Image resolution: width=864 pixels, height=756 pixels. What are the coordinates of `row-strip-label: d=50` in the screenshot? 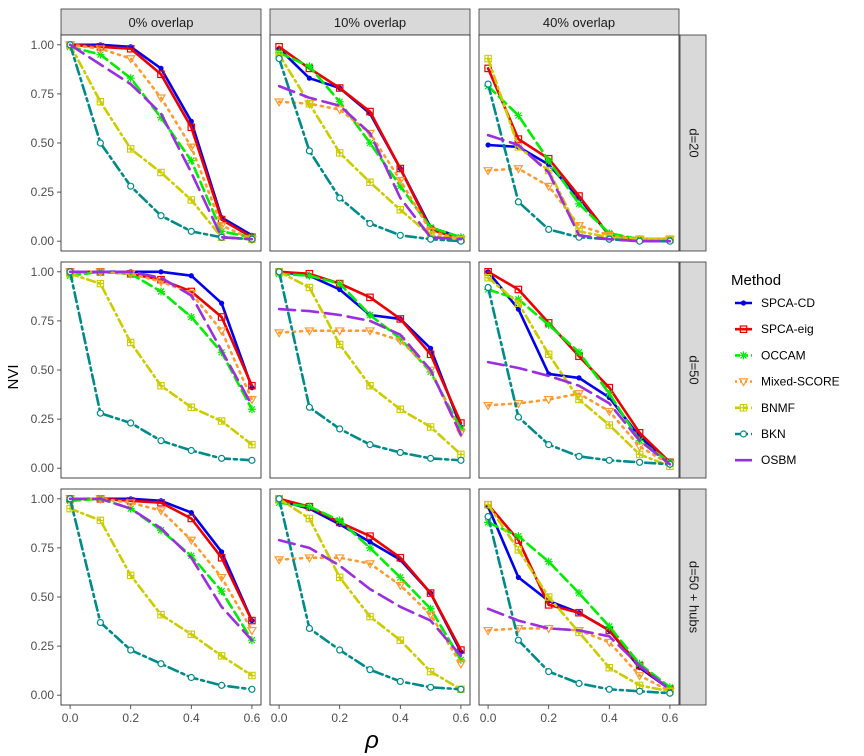 It's located at (694, 369).